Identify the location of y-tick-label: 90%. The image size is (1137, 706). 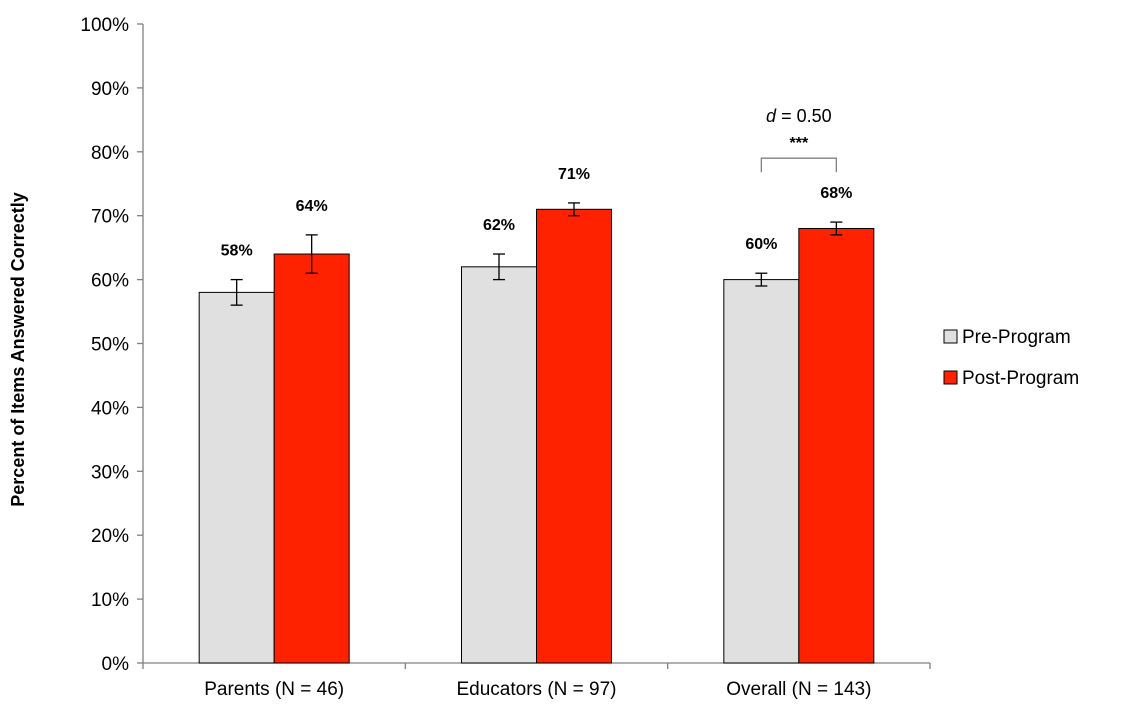
(110, 89).